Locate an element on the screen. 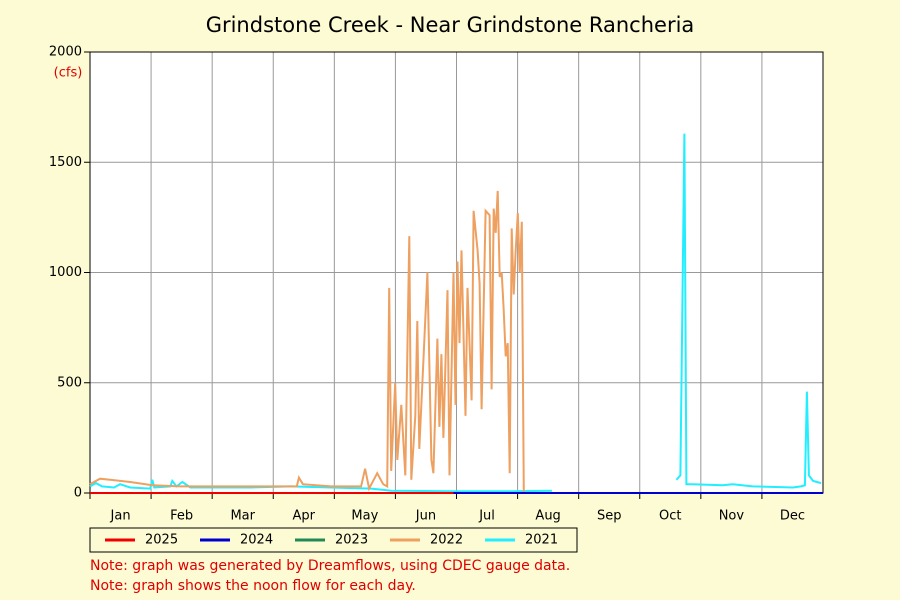 This screenshot has width=900, height=600. x-tick-label: May is located at coordinates (364, 516).